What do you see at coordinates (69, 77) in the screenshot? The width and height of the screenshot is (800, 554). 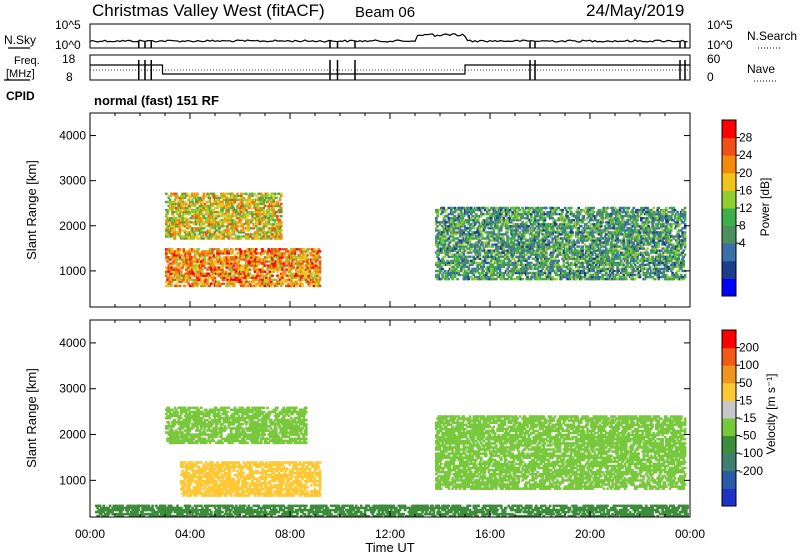 I see `freq-tick-bottom: 8` at bounding box center [69, 77].